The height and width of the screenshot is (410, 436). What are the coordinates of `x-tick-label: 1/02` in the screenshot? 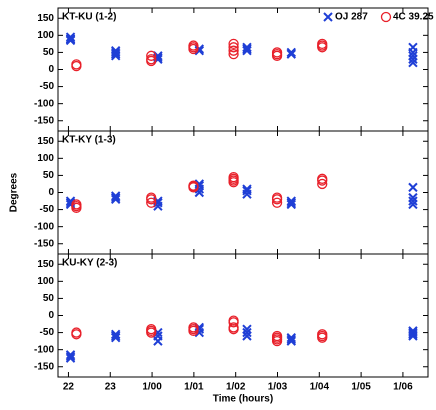 It's located at (236, 387).